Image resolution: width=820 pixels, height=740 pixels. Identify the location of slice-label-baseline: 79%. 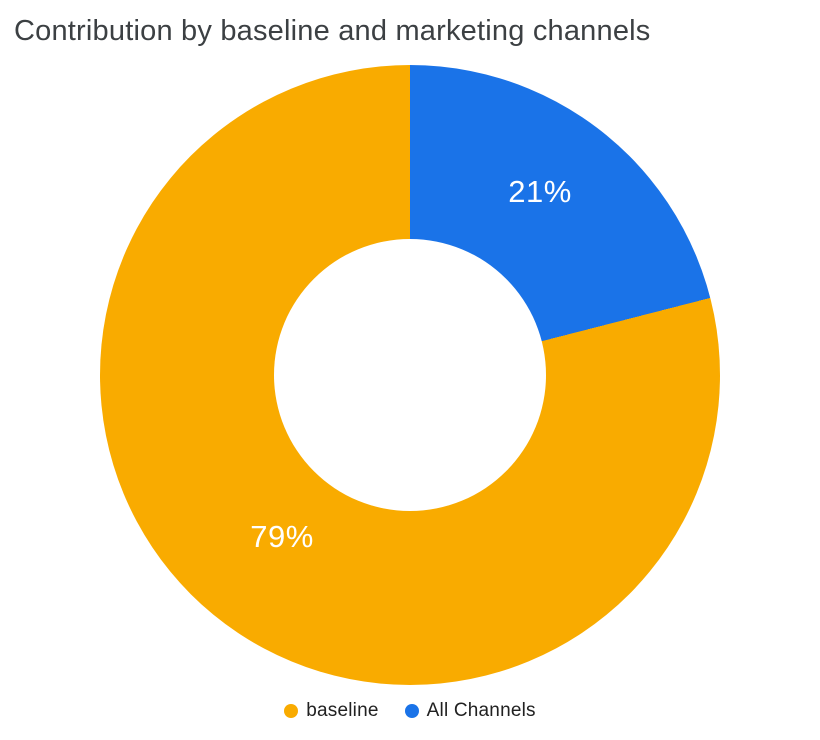
(282, 536).